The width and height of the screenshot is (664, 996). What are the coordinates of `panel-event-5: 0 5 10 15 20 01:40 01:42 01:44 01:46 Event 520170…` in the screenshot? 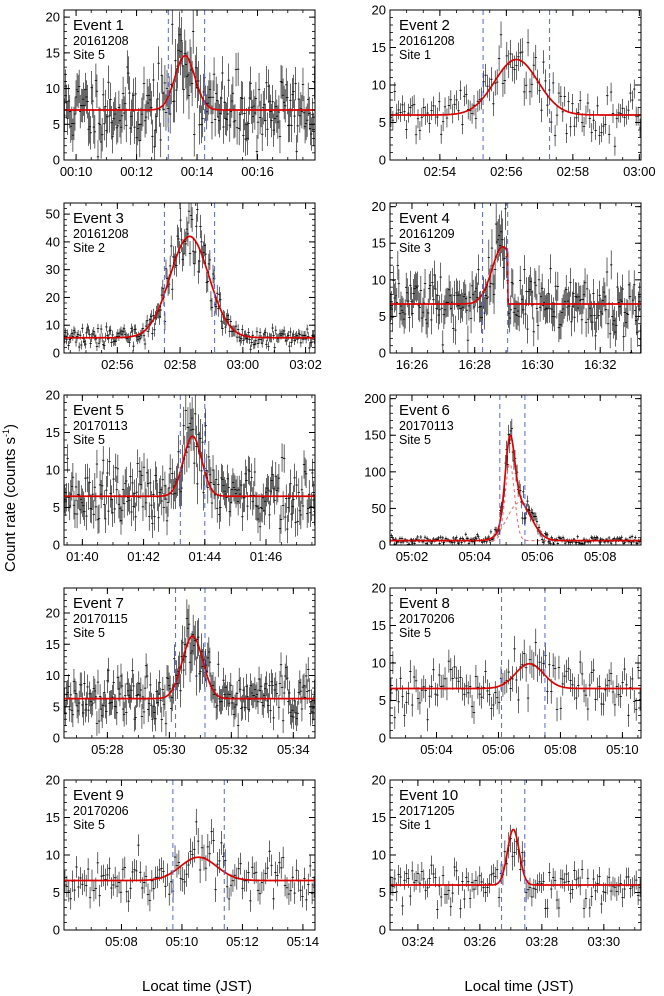 It's located at (181, 476).